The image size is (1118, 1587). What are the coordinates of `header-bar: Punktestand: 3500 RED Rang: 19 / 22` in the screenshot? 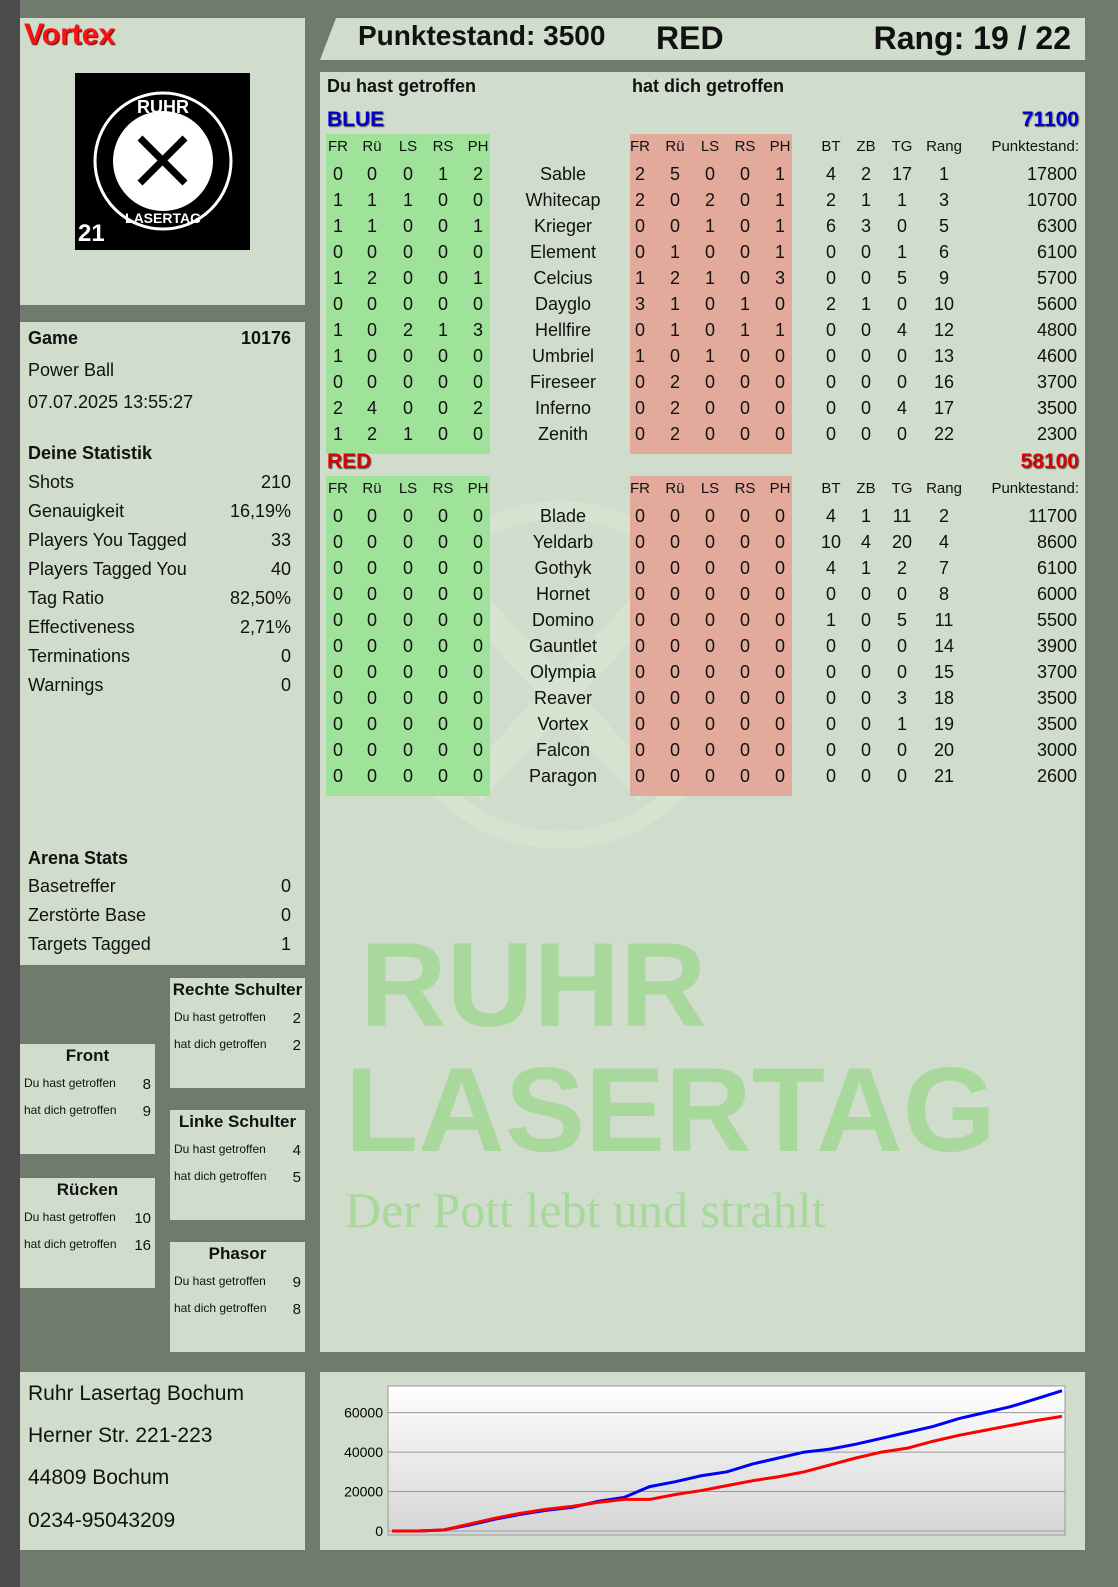 It's located at (702, 39).